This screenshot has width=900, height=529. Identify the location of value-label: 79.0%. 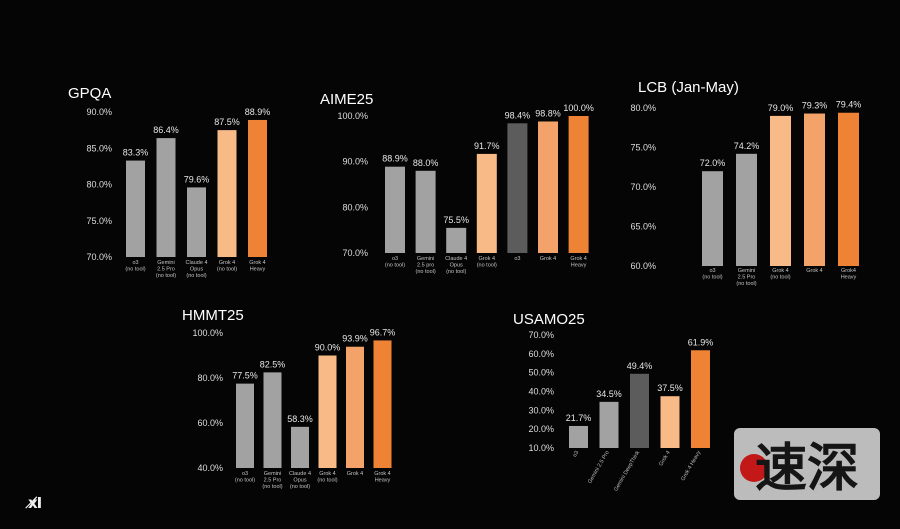
(781, 108).